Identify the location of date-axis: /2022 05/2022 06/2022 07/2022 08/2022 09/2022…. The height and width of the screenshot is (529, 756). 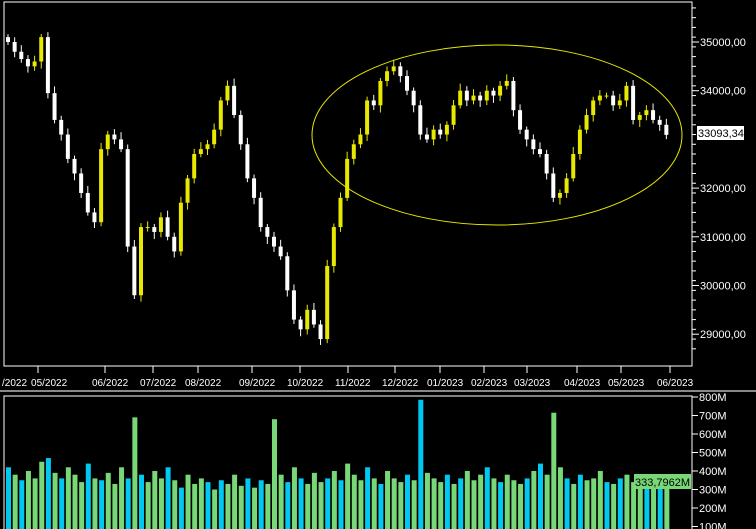
(348, 377).